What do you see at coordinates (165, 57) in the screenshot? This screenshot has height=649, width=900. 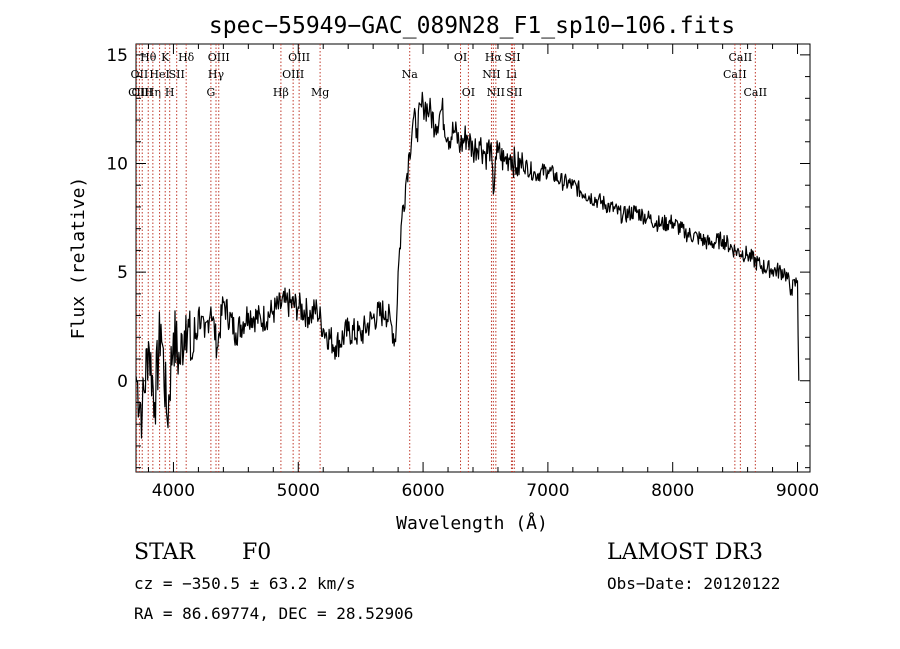 I see `line-marker-label: K` at bounding box center [165, 57].